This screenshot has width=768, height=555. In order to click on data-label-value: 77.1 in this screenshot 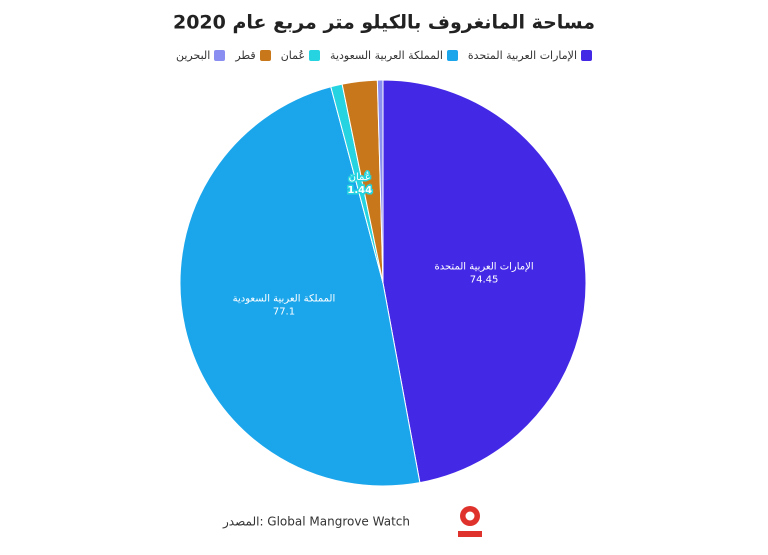, I will do `click(284, 311)`.